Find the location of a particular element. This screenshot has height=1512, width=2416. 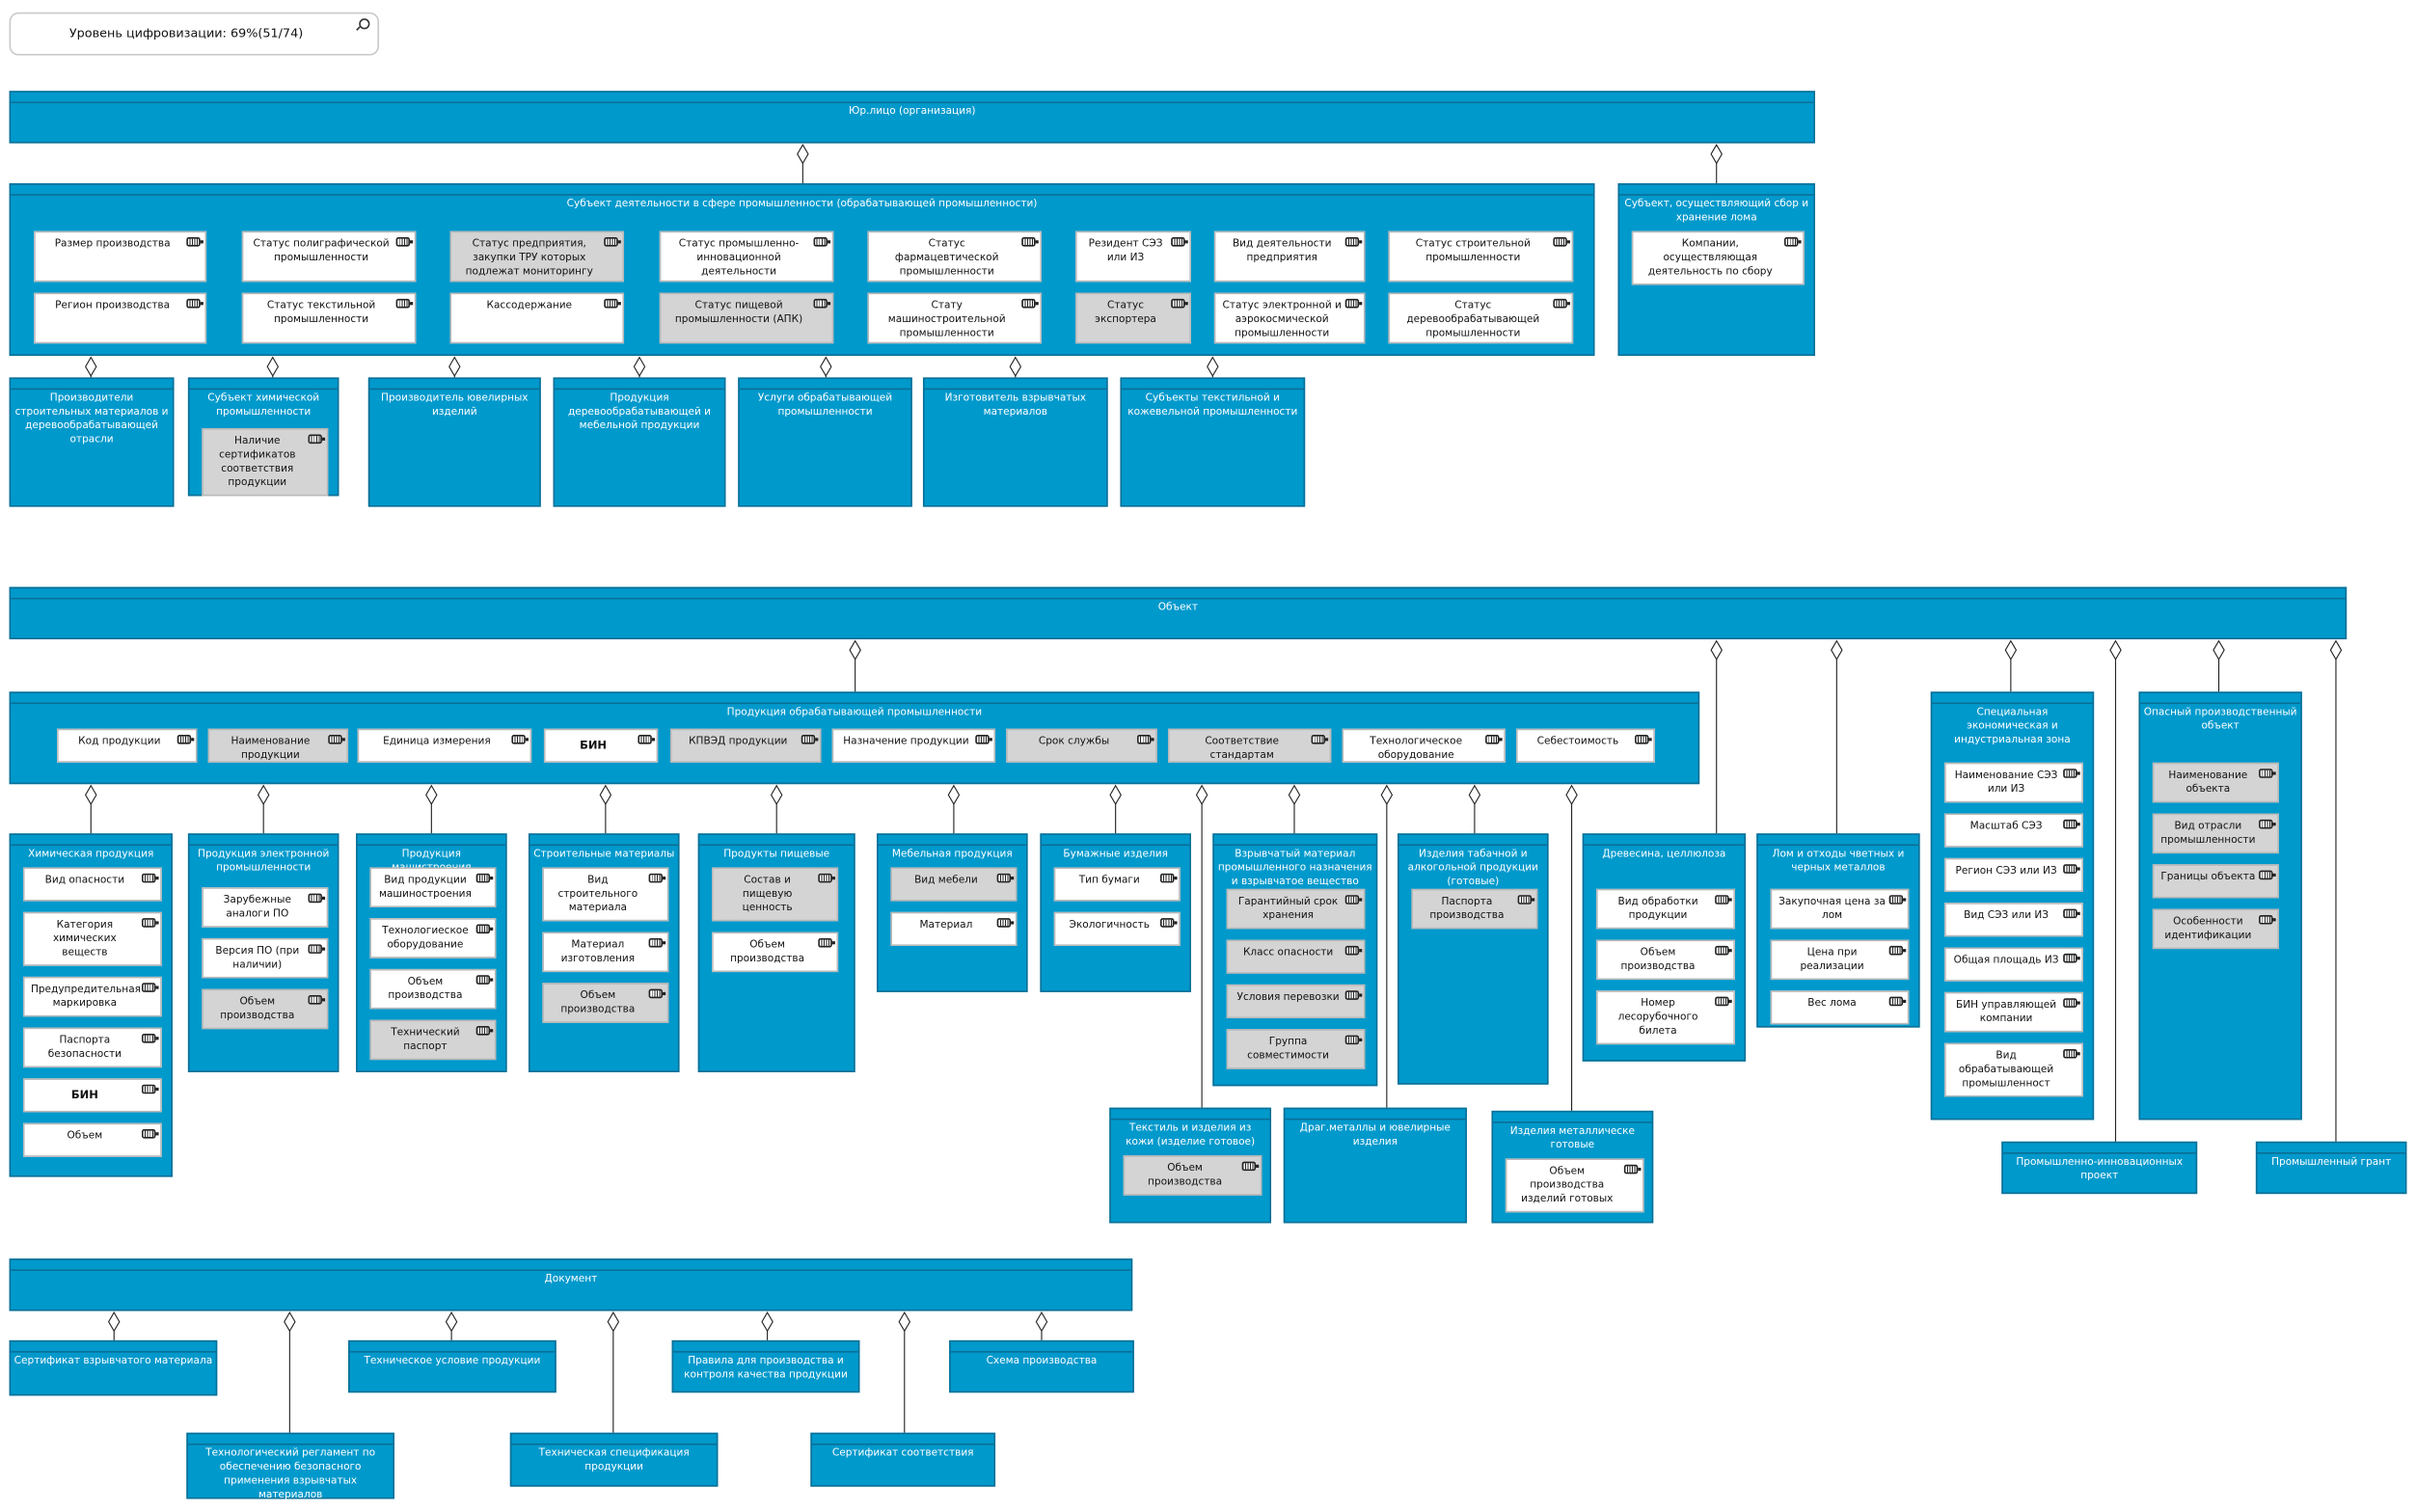

attribute-card: Предупредительная маркировка is located at coordinates (92, 996).